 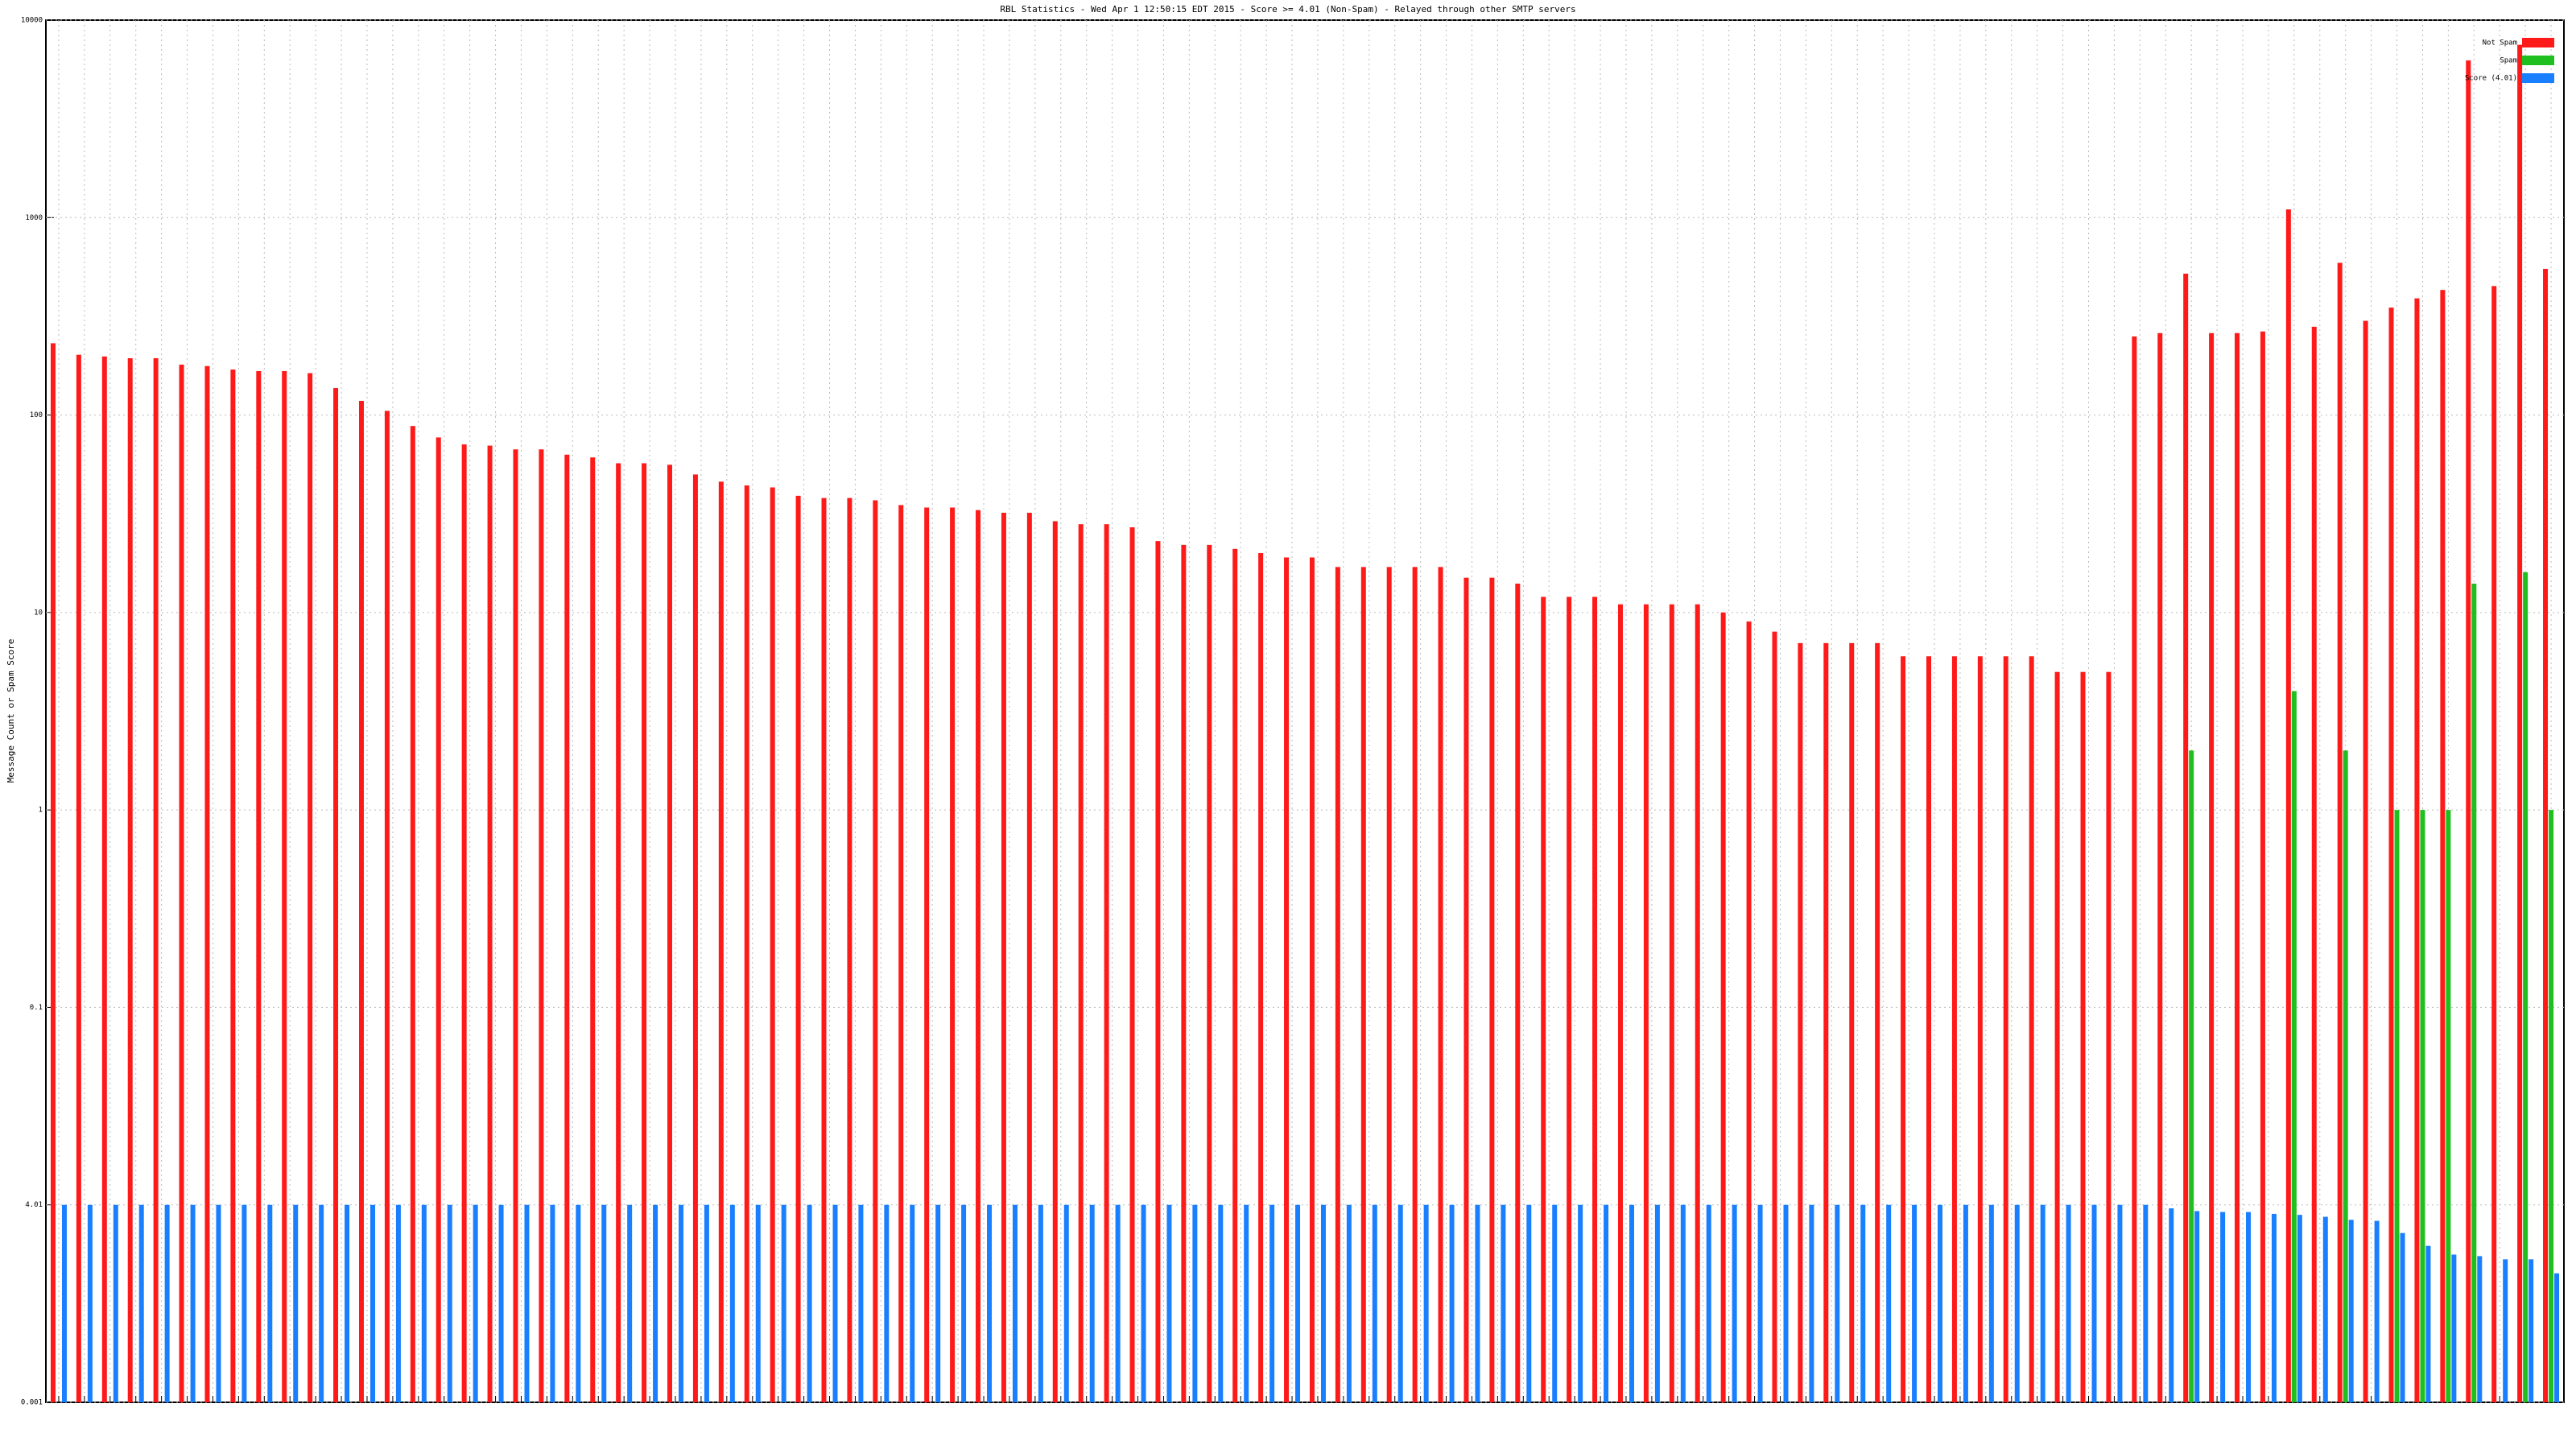 I want to click on y-tick-label: 1, so click(x=41, y=811).